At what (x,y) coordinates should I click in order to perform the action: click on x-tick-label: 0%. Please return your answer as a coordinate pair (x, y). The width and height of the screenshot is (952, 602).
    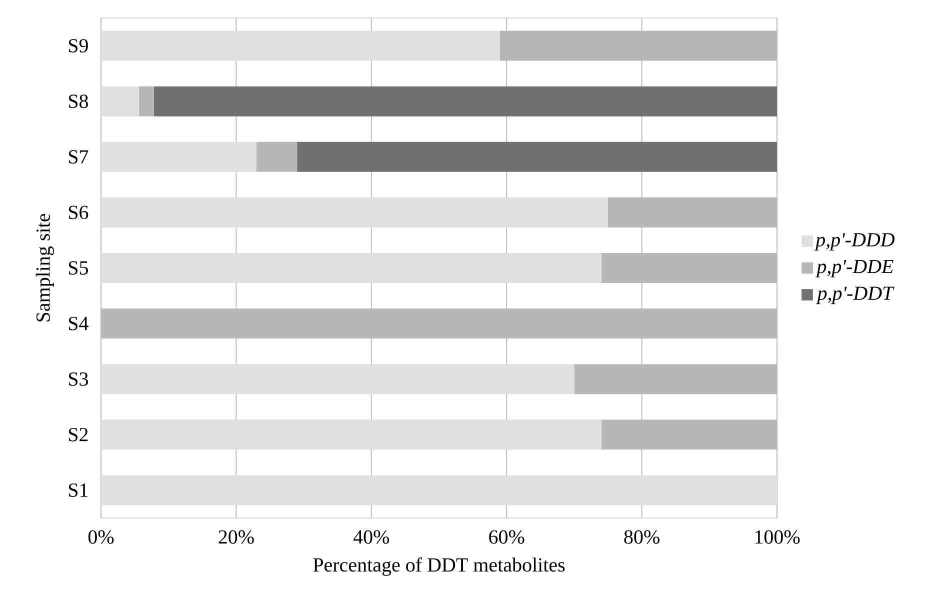
    Looking at the image, I should click on (101, 537).